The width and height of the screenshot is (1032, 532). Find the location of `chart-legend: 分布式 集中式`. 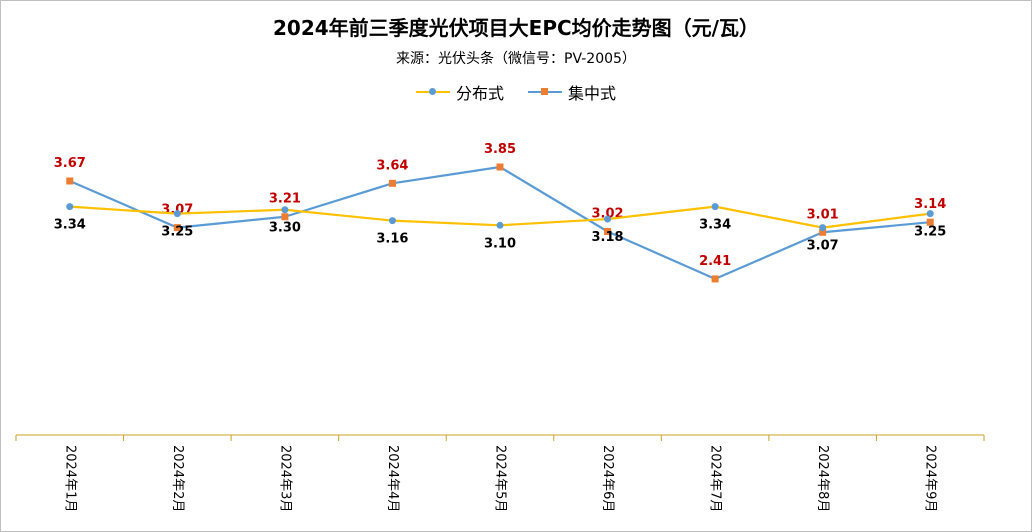

chart-legend: 分布式 集中式 is located at coordinates (516, 92).